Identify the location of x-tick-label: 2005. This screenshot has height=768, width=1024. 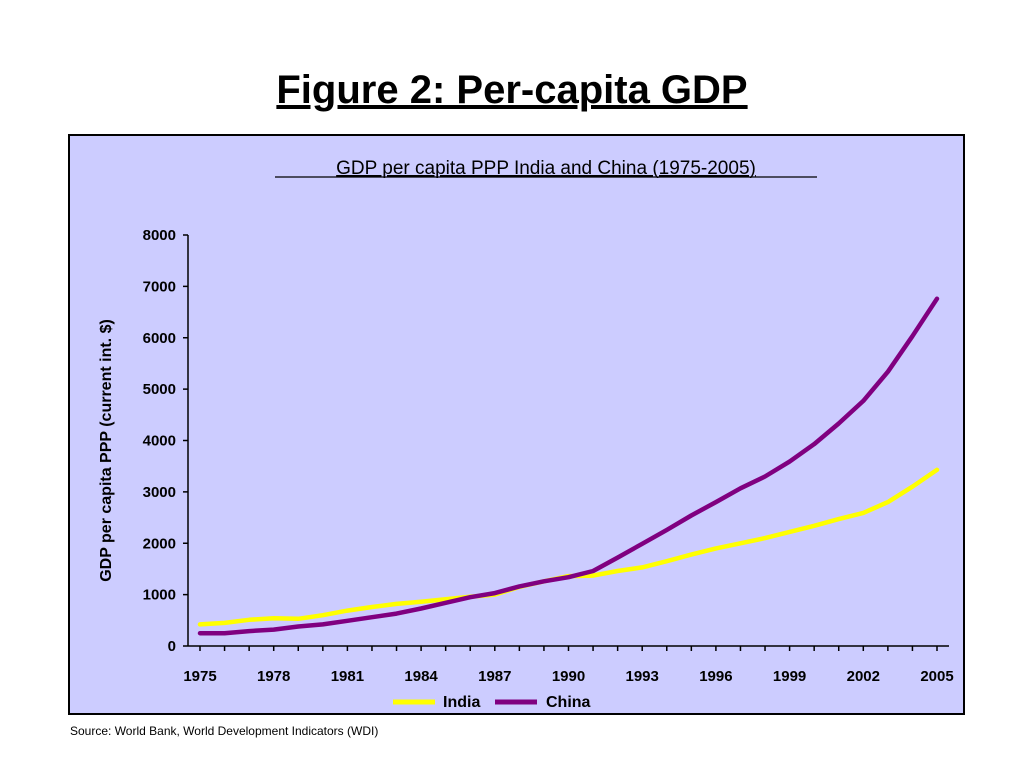
(936, 676).